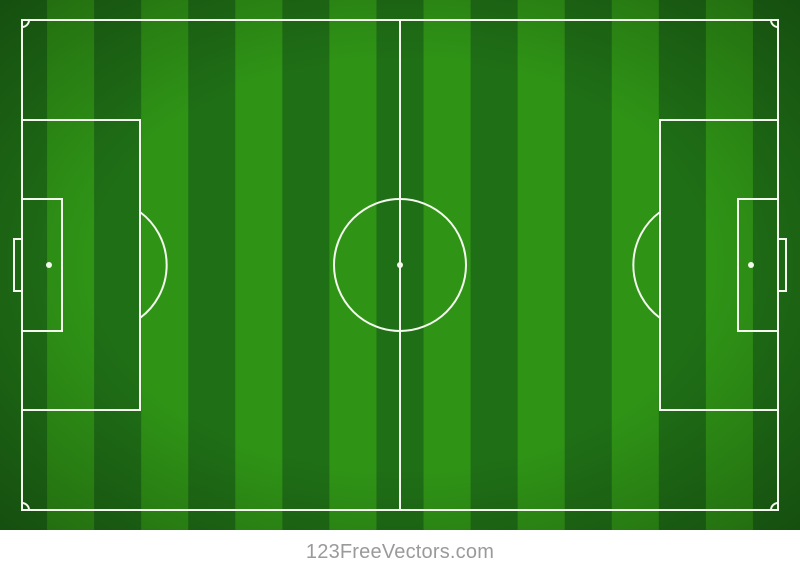  I want to click on center-circle, so click(400, 265).